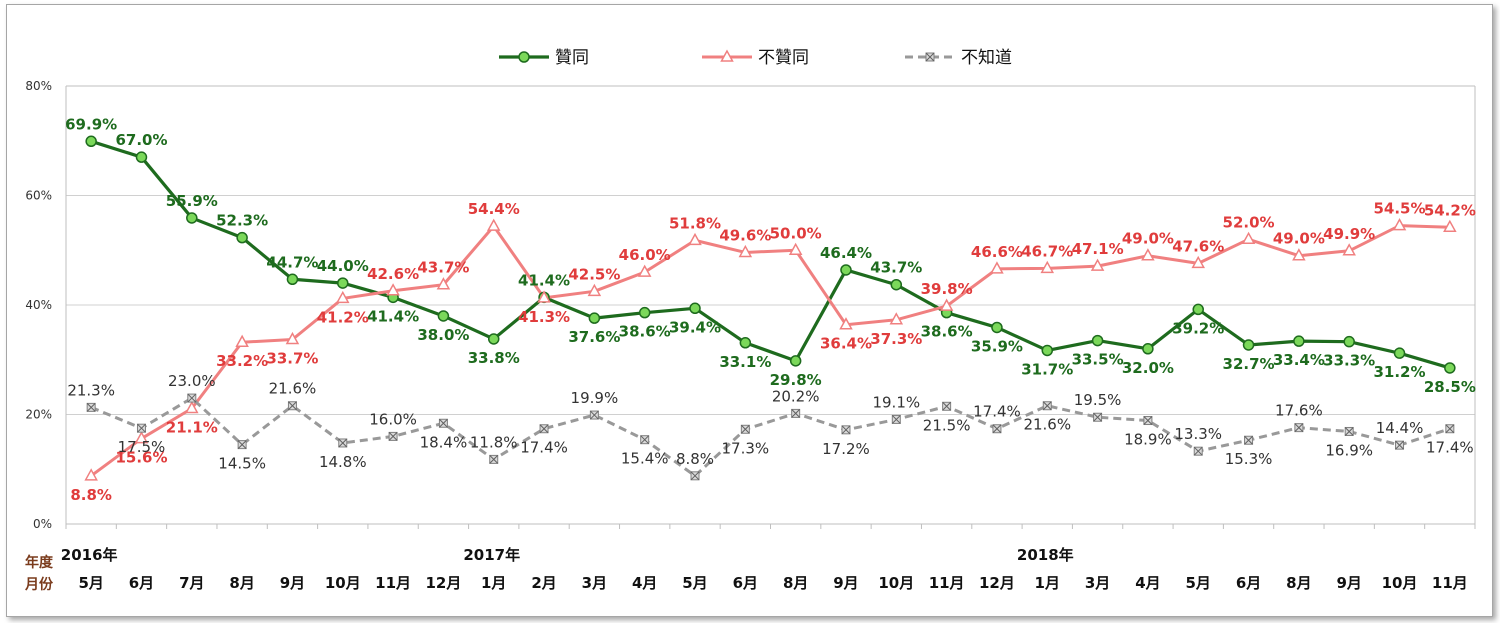  I want to click on data-label: 51.8%, so click(695, 223).